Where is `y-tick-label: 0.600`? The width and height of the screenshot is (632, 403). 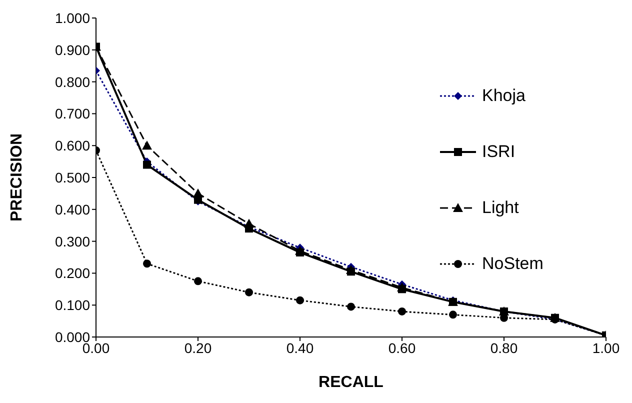
y-tick-label: 0.600 is located at coordinates (72, 146).